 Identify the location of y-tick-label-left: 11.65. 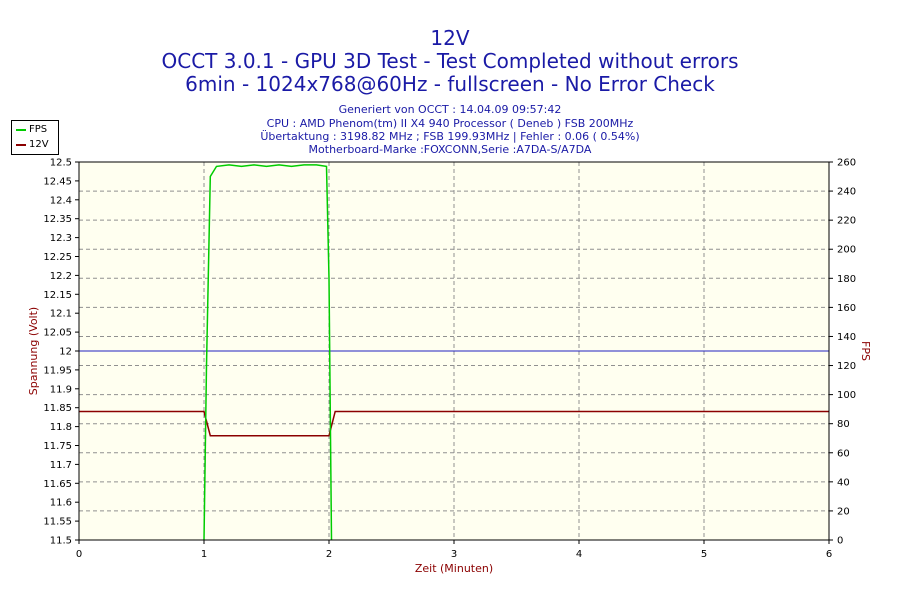
(57, 484).